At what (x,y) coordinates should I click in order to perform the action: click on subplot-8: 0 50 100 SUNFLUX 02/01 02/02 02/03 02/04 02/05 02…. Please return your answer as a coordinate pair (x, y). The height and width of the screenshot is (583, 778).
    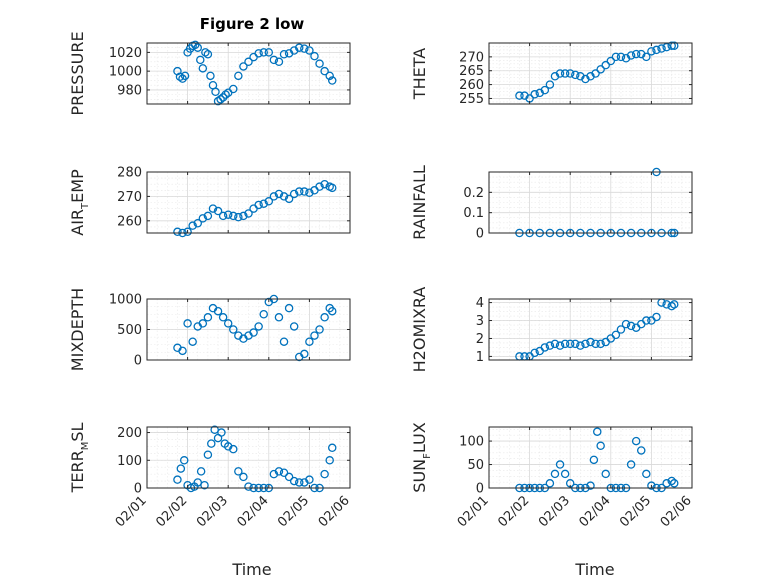
    Looking at the image, I should click on (552, 476).